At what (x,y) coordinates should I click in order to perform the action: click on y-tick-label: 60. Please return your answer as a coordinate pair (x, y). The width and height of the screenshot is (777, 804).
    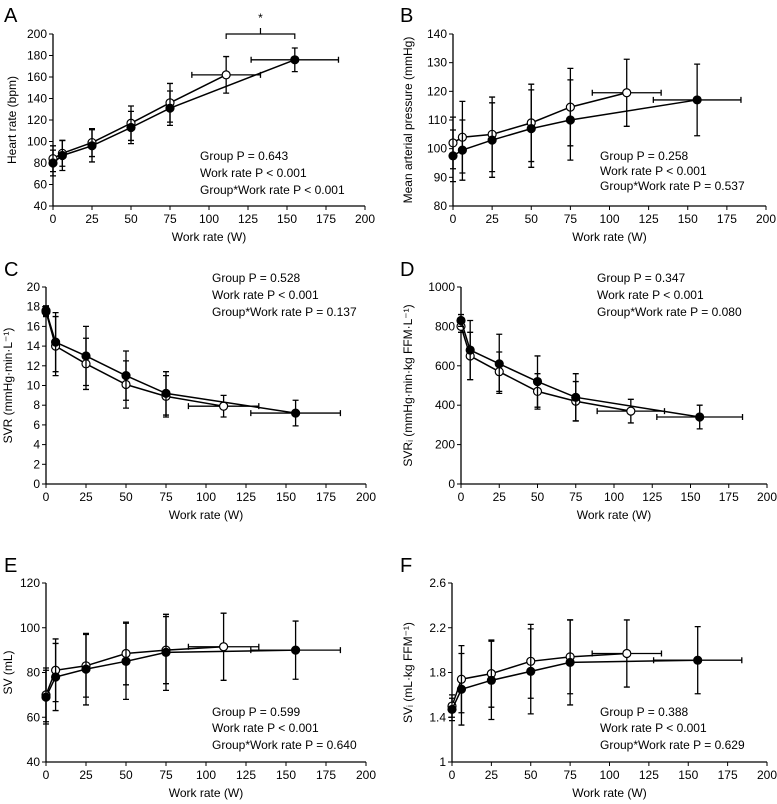
    Looking at the image, I should click on (34, 717).